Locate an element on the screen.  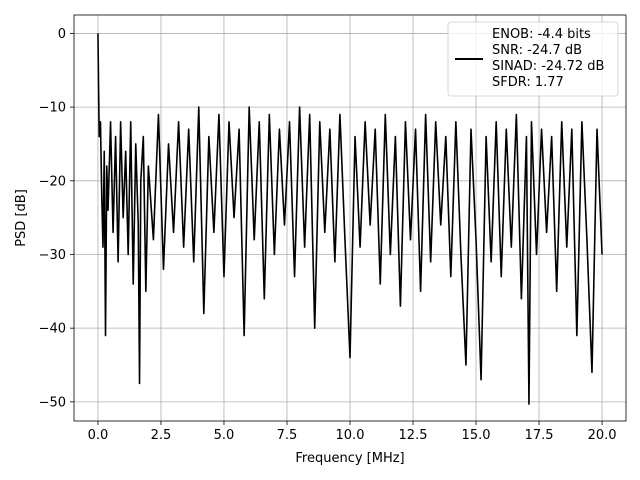
y-tick-label: −10 is located at coordinates (52, 108).